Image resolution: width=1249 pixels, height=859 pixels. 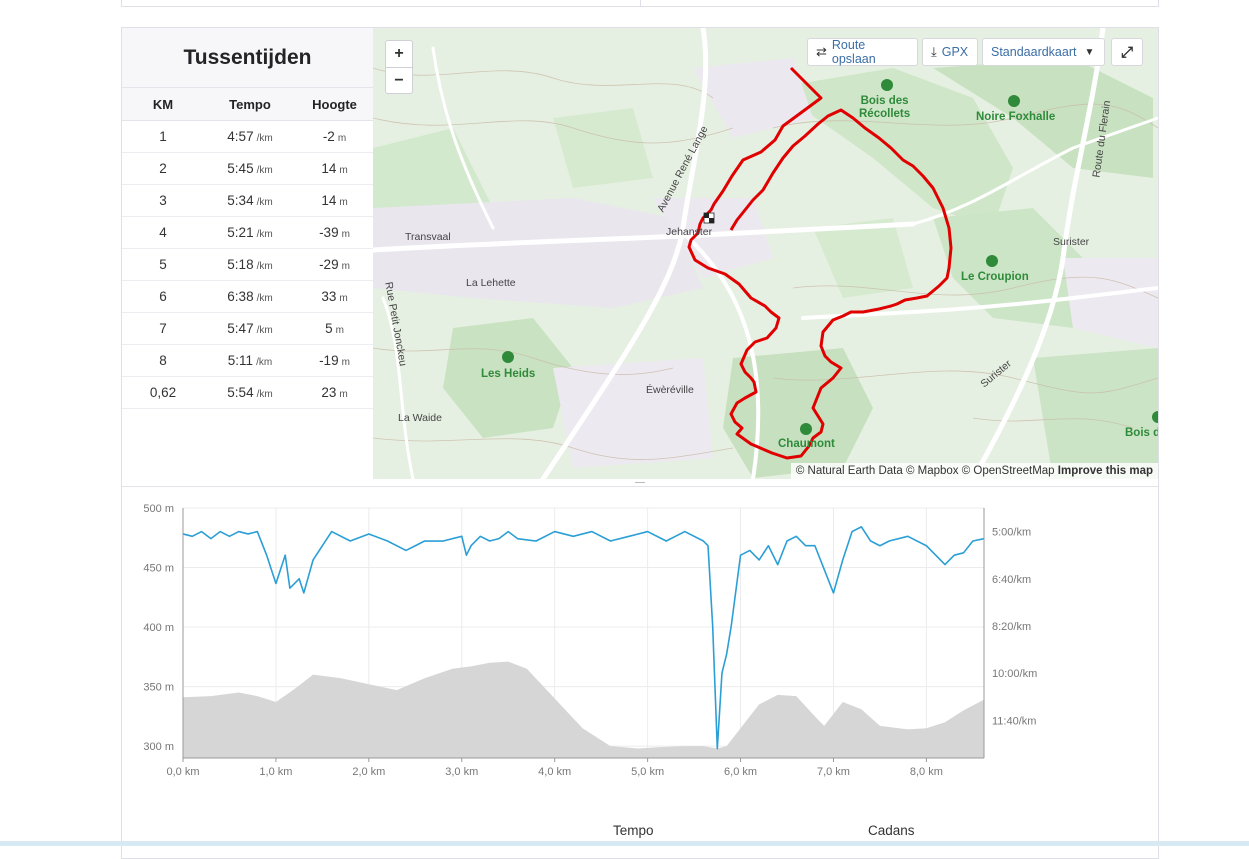 What do you see at coordinates (491, 283) in the screenshot?
I see `place-la-lehette: La Lehette` at bounding box center [491, 283].